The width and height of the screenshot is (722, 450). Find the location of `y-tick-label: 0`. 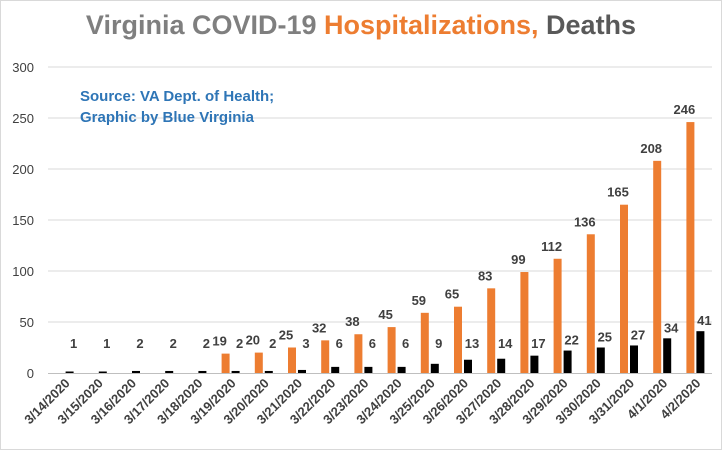

y-tick-label: 0 is located at coordinates (30, 373).